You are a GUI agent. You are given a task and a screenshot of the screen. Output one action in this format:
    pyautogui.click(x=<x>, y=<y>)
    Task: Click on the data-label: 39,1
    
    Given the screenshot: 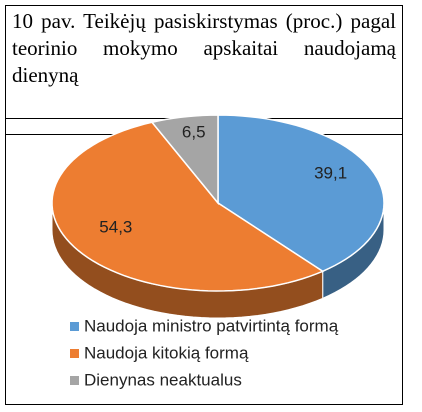 What is the action you would take?
    pyautogui.click(x=330, y=172)
    